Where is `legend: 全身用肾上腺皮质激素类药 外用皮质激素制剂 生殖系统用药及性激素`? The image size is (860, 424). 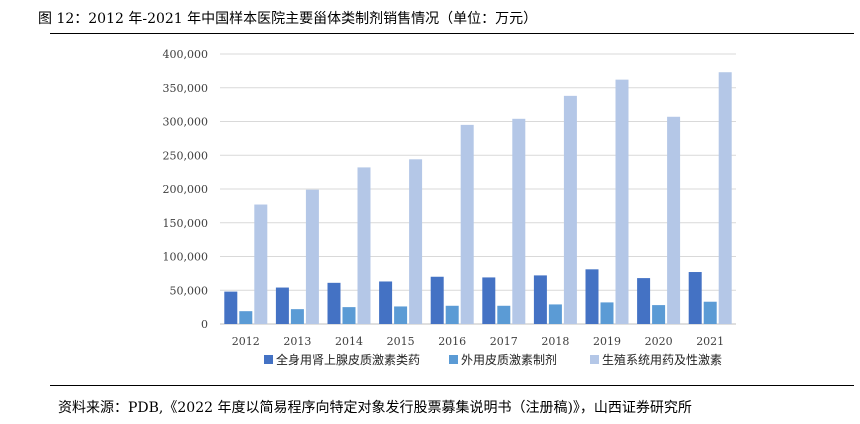
legend: 全身用肾上腺皮质激素类药 外用皮质激素制剂 生殖系统用药及性激素 is located at coordinates (493, 359).